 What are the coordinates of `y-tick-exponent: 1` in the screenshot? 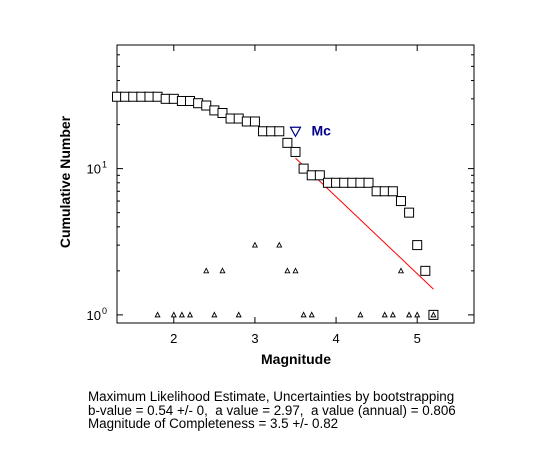 It's located at (104, 165).